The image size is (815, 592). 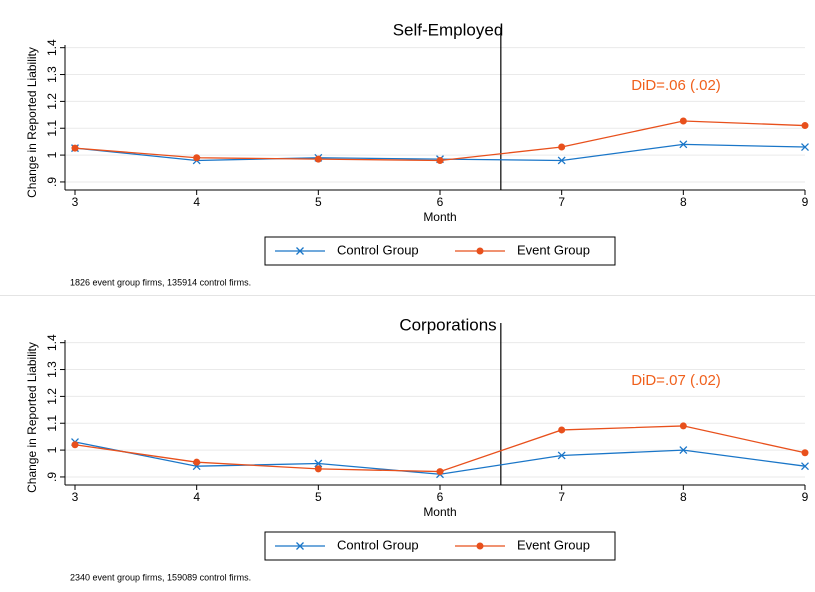 I want to click on chart-title: Self-Employed, so click(x=448, y=29).